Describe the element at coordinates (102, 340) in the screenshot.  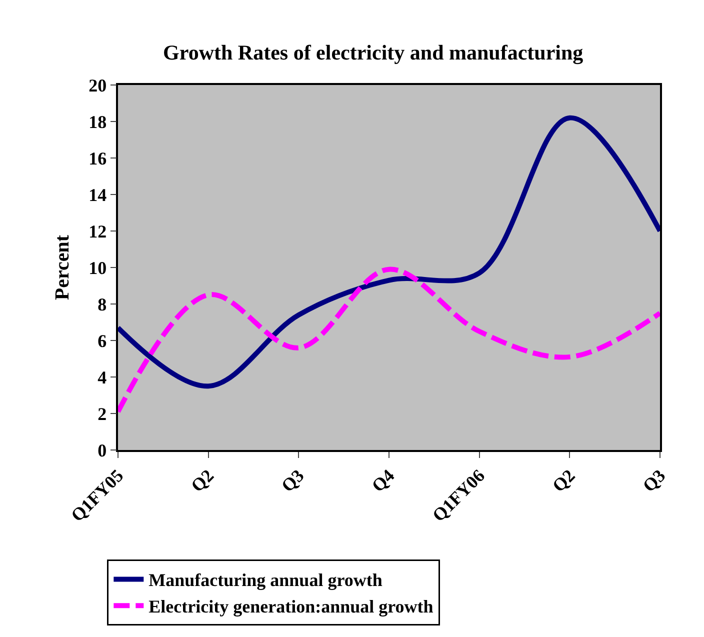
I see `y-tick-label: 6` at that location.